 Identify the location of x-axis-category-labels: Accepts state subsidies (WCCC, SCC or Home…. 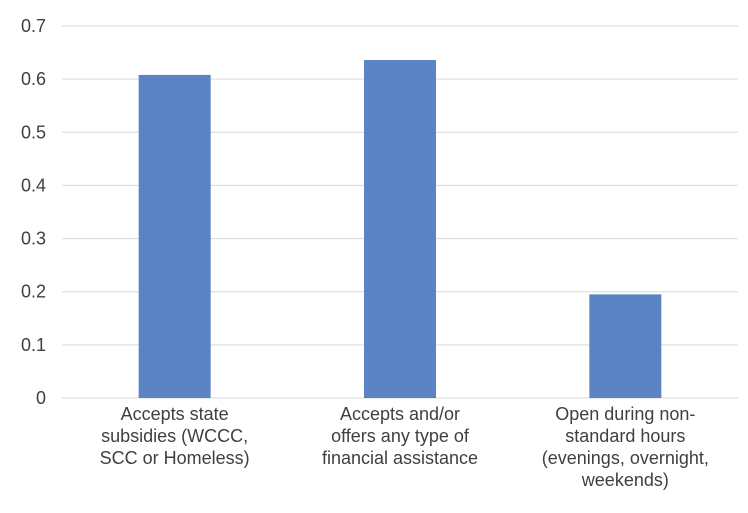
(404, 447).